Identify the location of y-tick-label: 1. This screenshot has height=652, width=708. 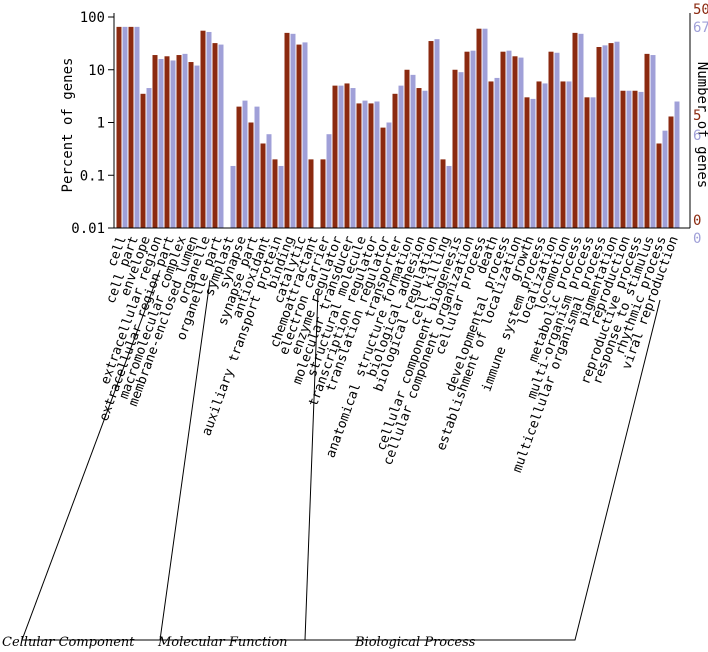
(101, 124).